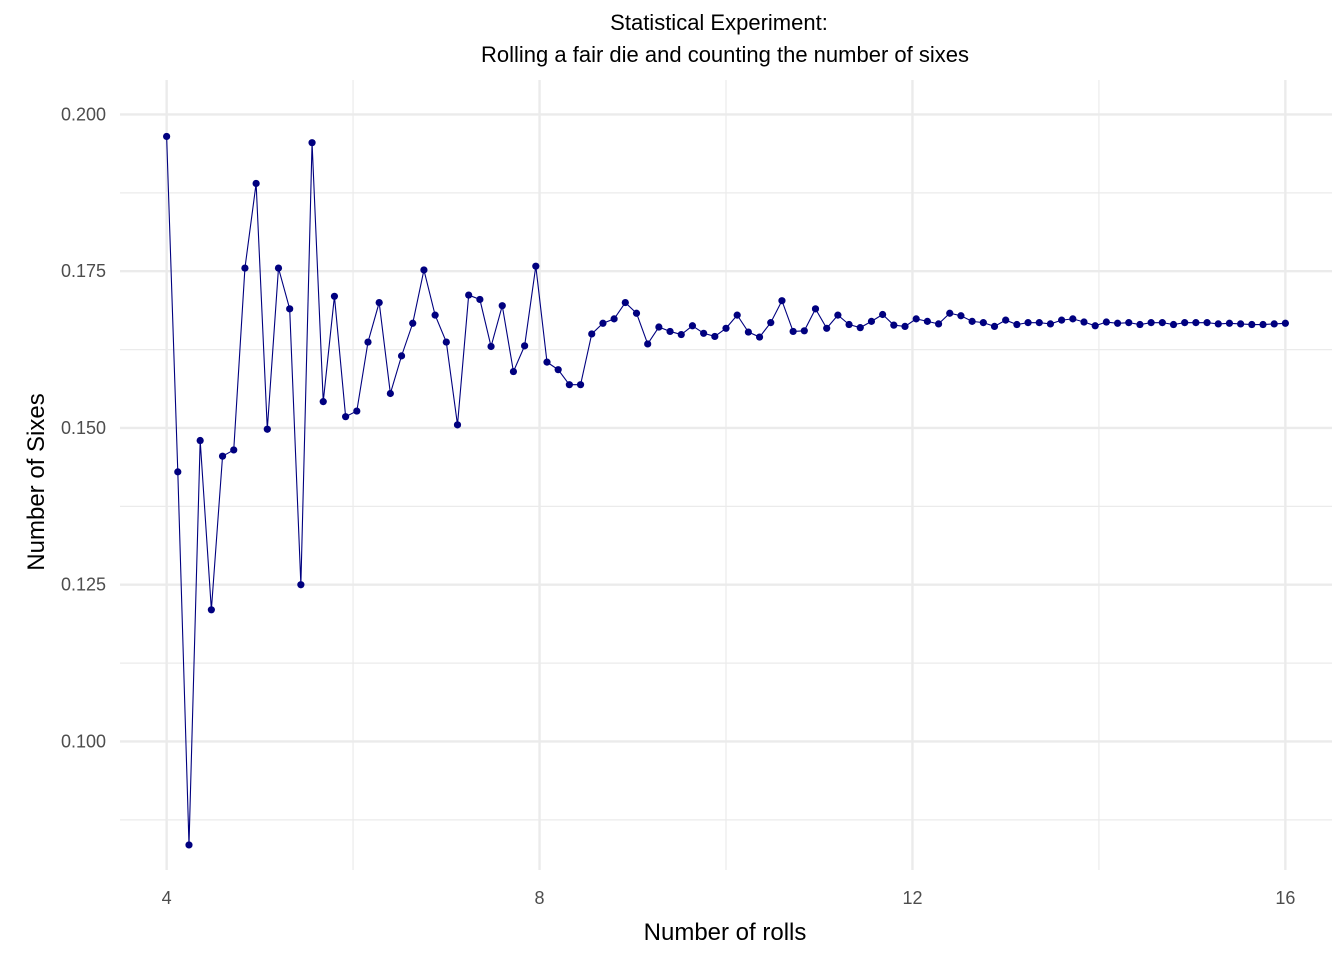  Describe the element at coordinates (725, 932) in the screenshot. I see `x-axis-title: Number of rolls` at that location.